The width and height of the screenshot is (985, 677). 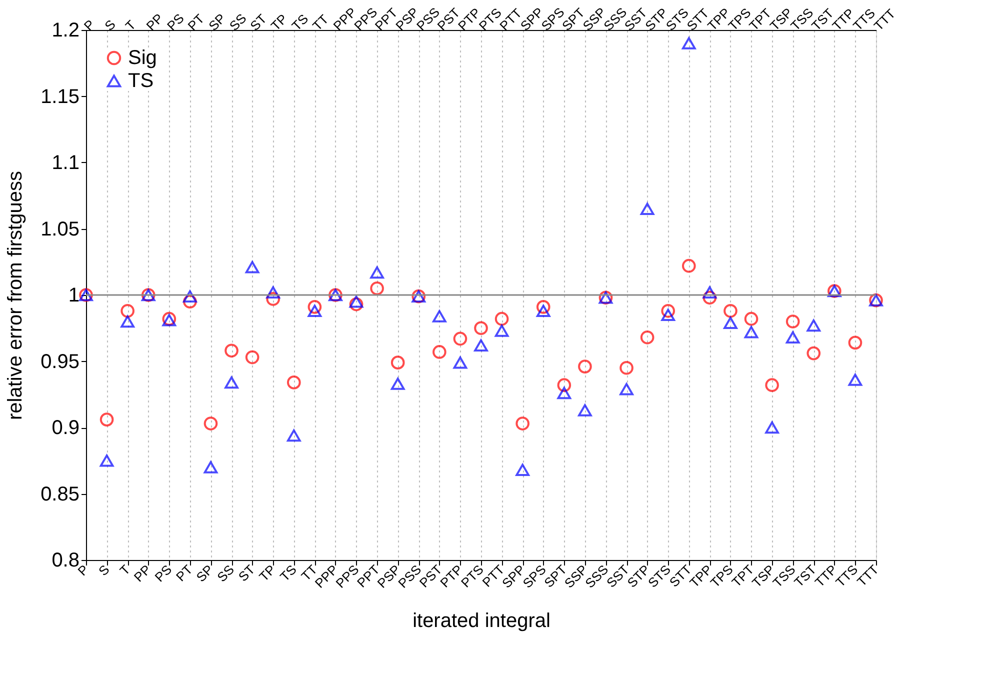 What do you see at coordinates (142, 58) in the screenshot?
I see `legend-label: Sig` at bounding box center [142, 58].